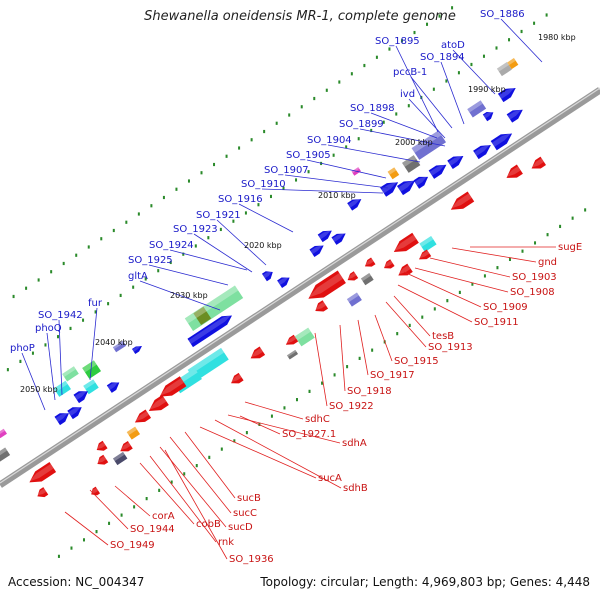 Image resolution: width=600 pixels, height=600 pixels. What do you see at coordinates (208, 524) in the screenshot?
I see `reverse-gene-label: cobB` at bounding box center [208, 524].